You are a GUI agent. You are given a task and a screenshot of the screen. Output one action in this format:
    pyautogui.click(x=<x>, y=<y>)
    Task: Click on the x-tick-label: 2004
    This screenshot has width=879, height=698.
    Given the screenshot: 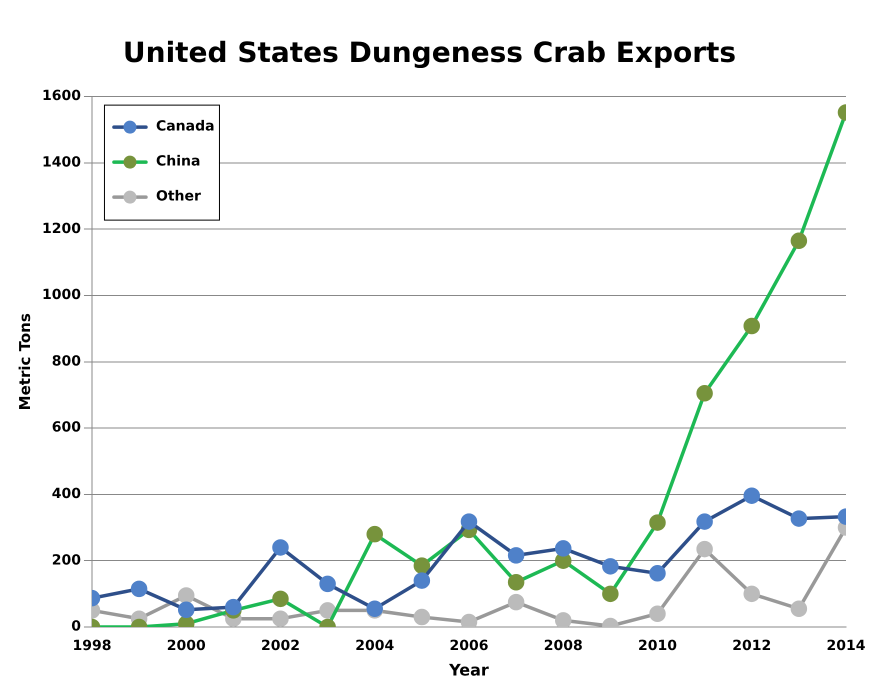 What is the action you would take?
    pyautogui.click(x=374, y=646)
    